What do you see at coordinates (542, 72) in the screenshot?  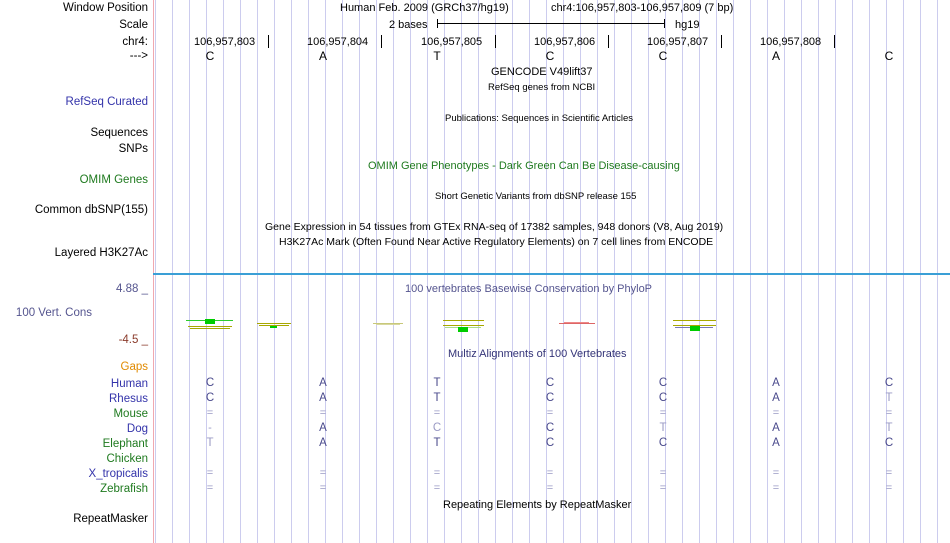 I see `title-gencode: GENCODE V49lift37` at bounding box center [542, 72].